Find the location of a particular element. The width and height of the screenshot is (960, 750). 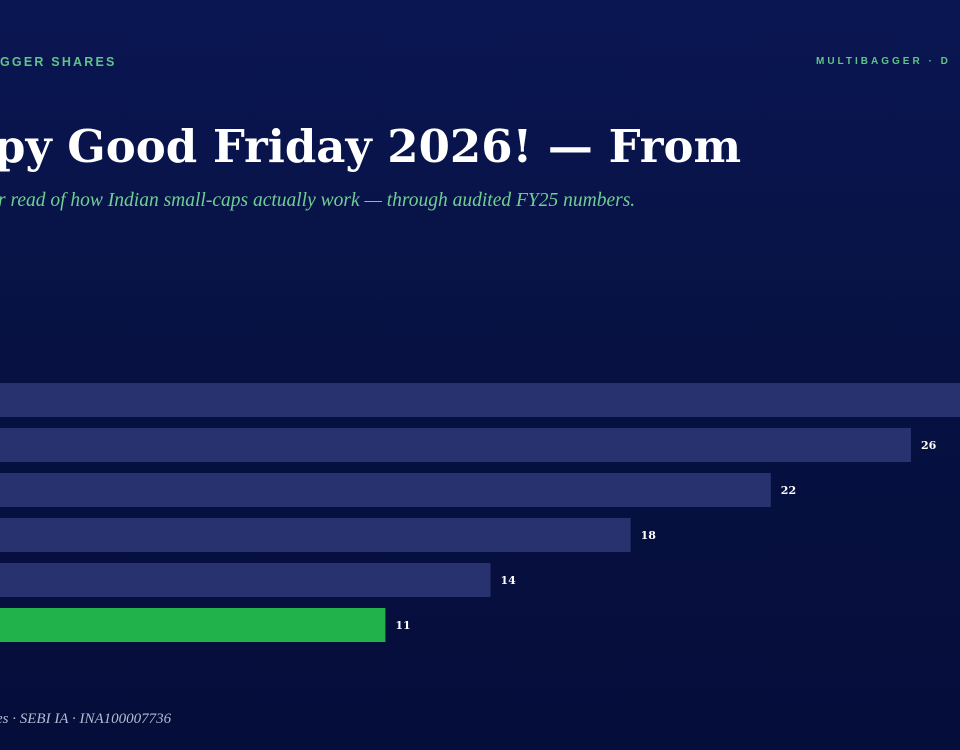

value-label: 22 is located at coordinates (788, 490).